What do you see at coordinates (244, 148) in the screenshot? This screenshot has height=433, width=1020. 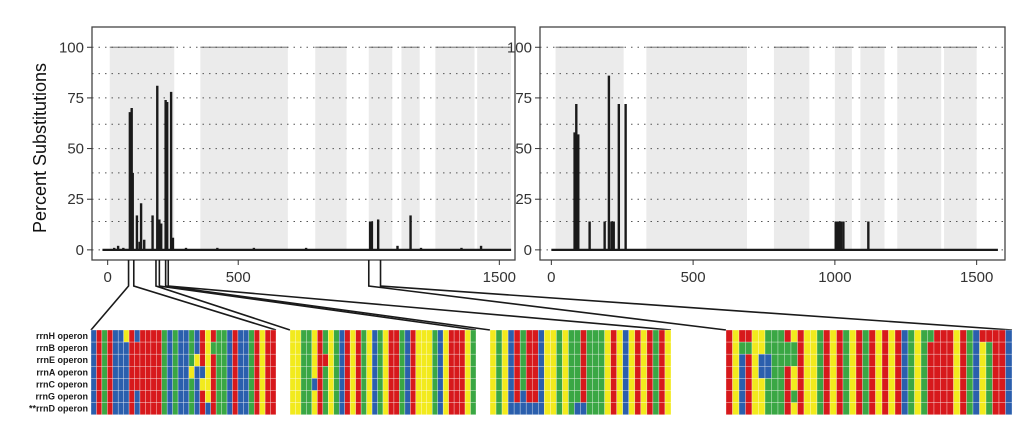 I see `region-band` at bounding box center [244, 148].